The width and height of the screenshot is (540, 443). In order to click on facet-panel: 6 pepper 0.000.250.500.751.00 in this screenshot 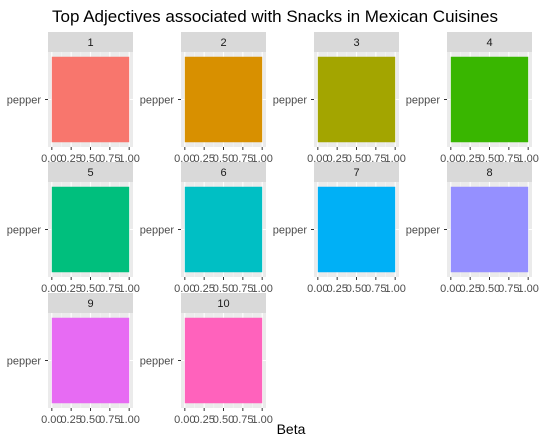, I will do `click(206, 228)`.